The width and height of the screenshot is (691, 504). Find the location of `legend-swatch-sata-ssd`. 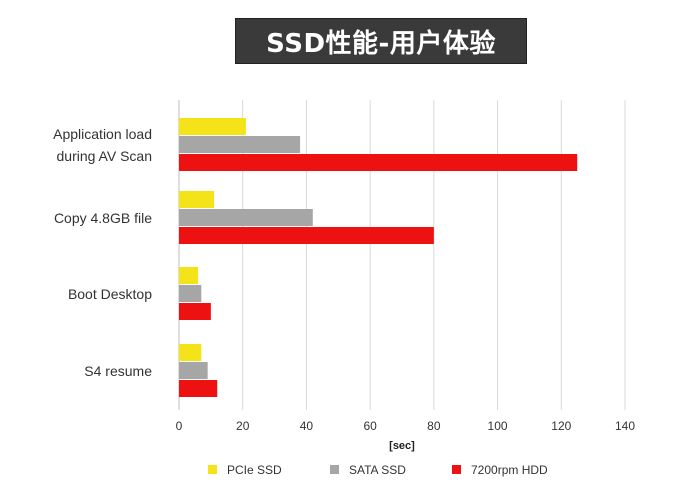

legend-swatch-sata-ssd is located at coordinates (334, 469).